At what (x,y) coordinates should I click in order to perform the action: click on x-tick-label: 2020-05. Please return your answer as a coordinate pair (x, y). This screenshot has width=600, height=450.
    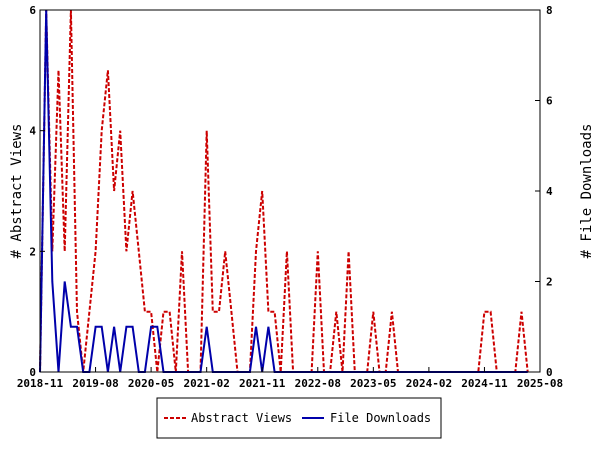
    Looking at the image, I should click on (151, 383).